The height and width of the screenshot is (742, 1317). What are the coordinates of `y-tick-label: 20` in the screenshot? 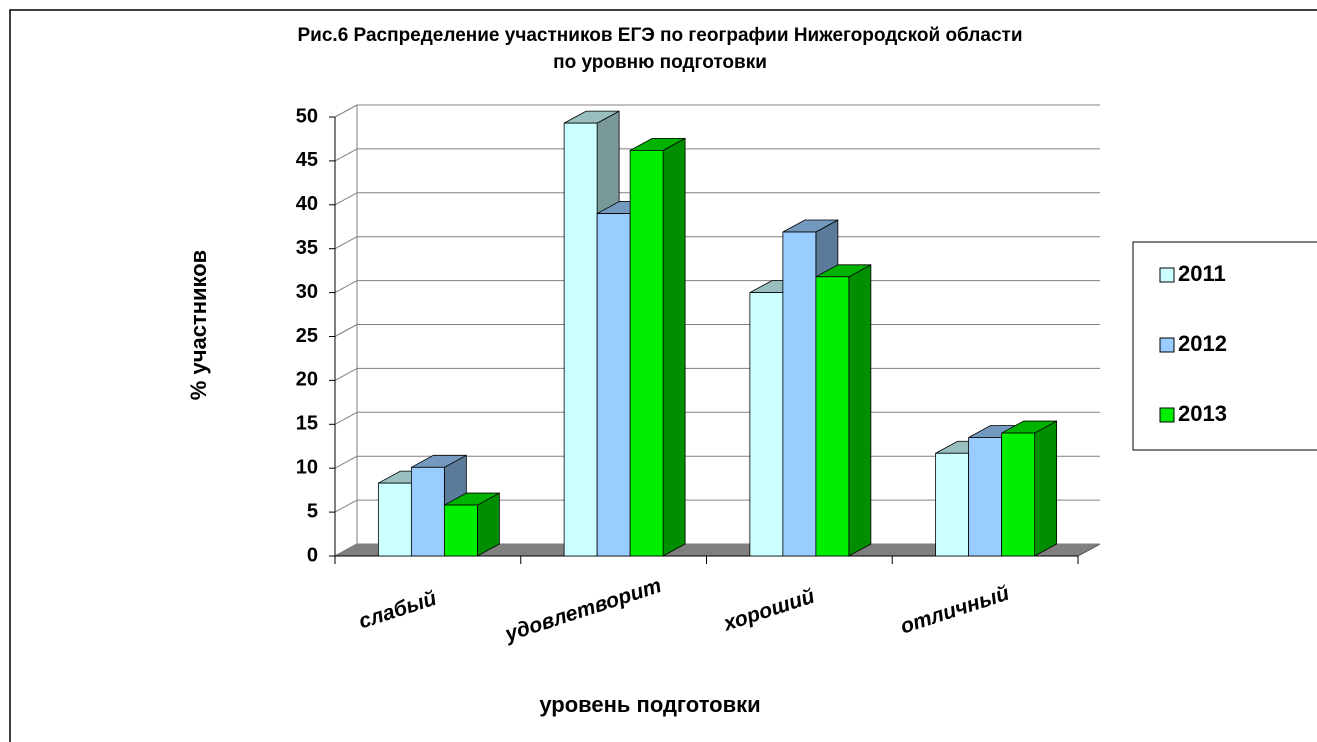 It's located at (307, 380).